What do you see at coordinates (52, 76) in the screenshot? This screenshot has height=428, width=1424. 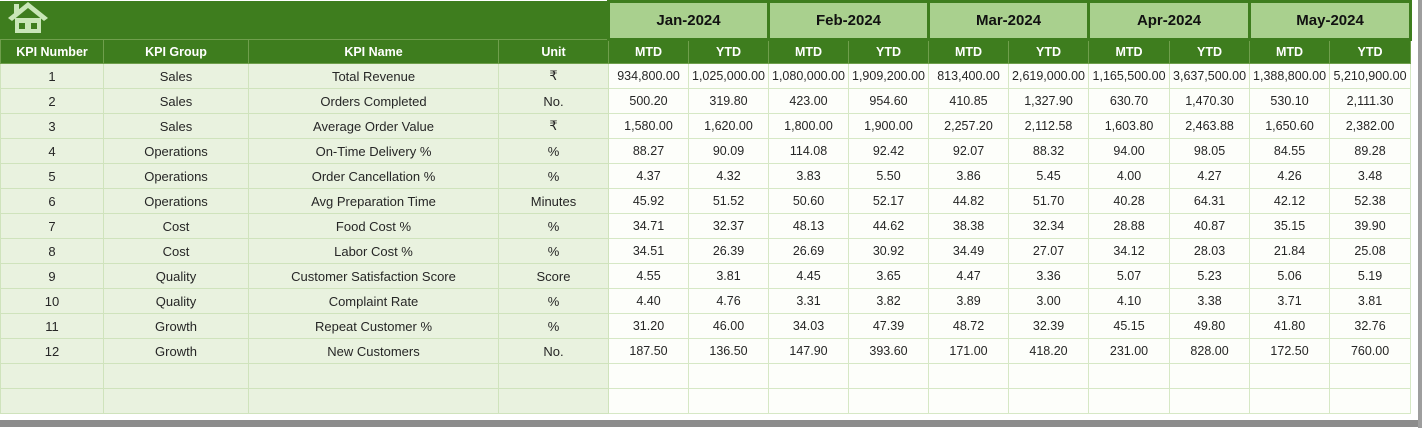 I see `kpi-number-cell: 1` at bounding box center [52, 76].